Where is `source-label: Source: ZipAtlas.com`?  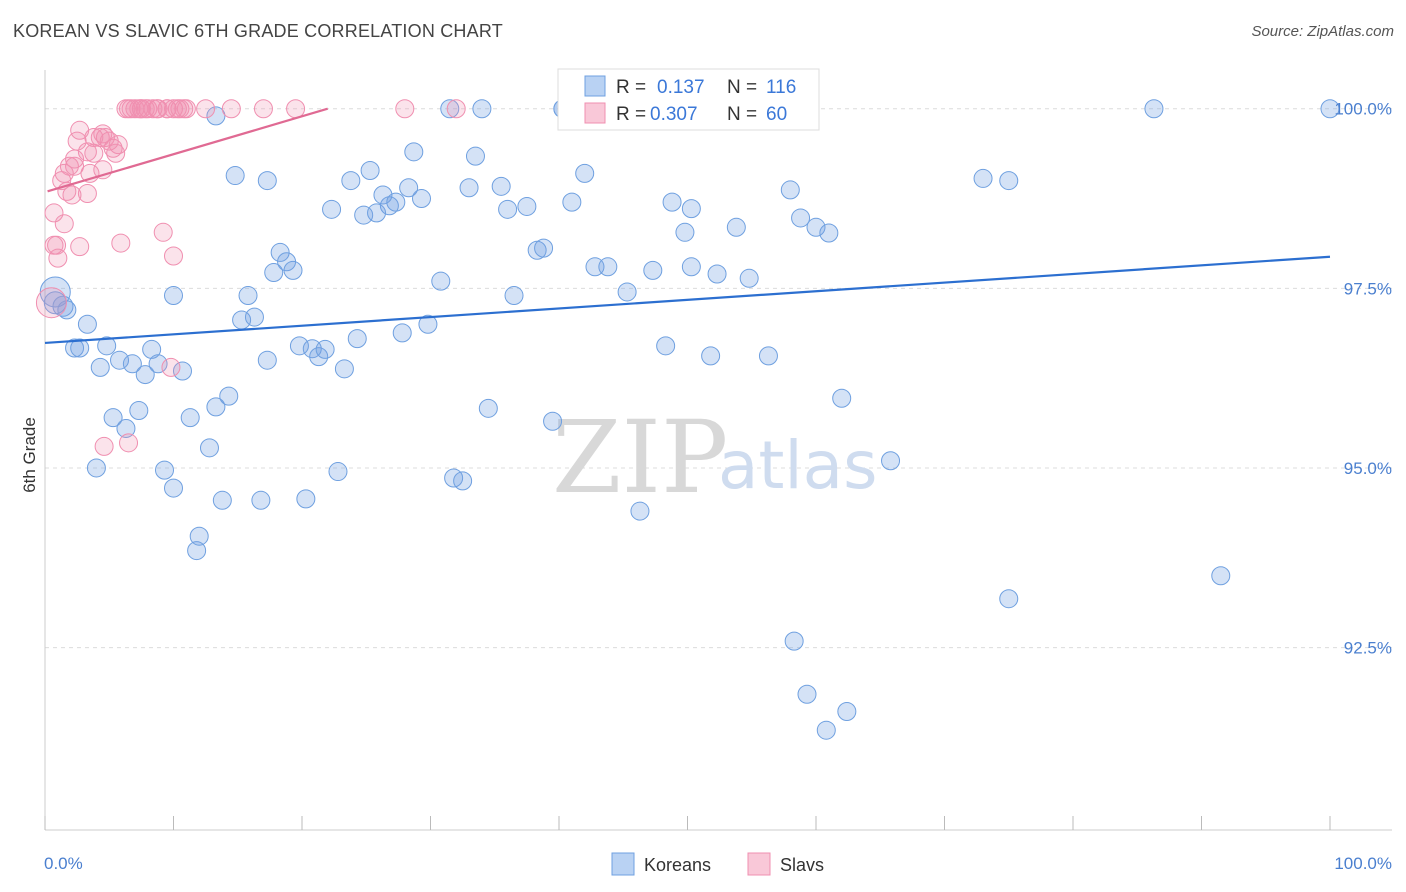
source-label: Source: ZipAtlas.com is located at coordinates (1322, 31).